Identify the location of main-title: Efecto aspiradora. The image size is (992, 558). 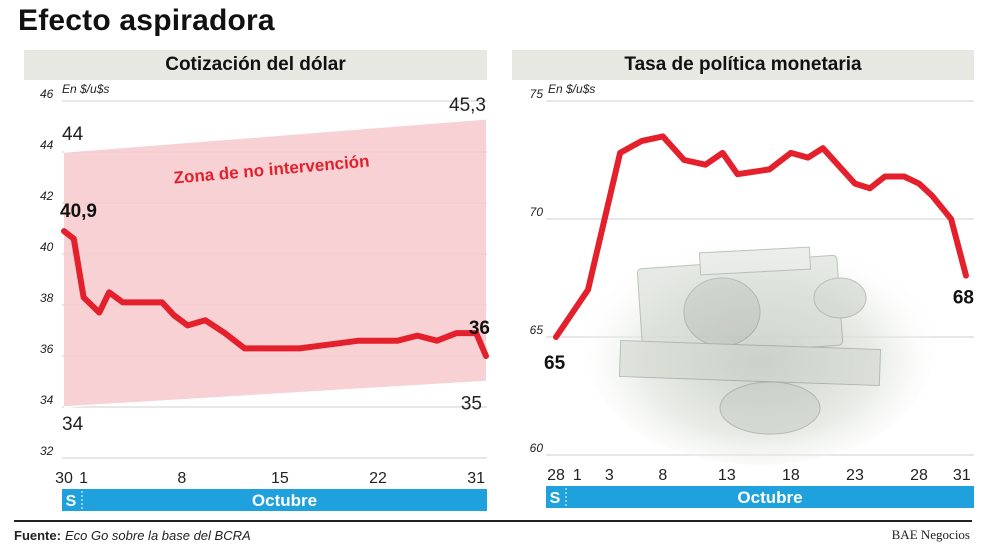
(146, 20).